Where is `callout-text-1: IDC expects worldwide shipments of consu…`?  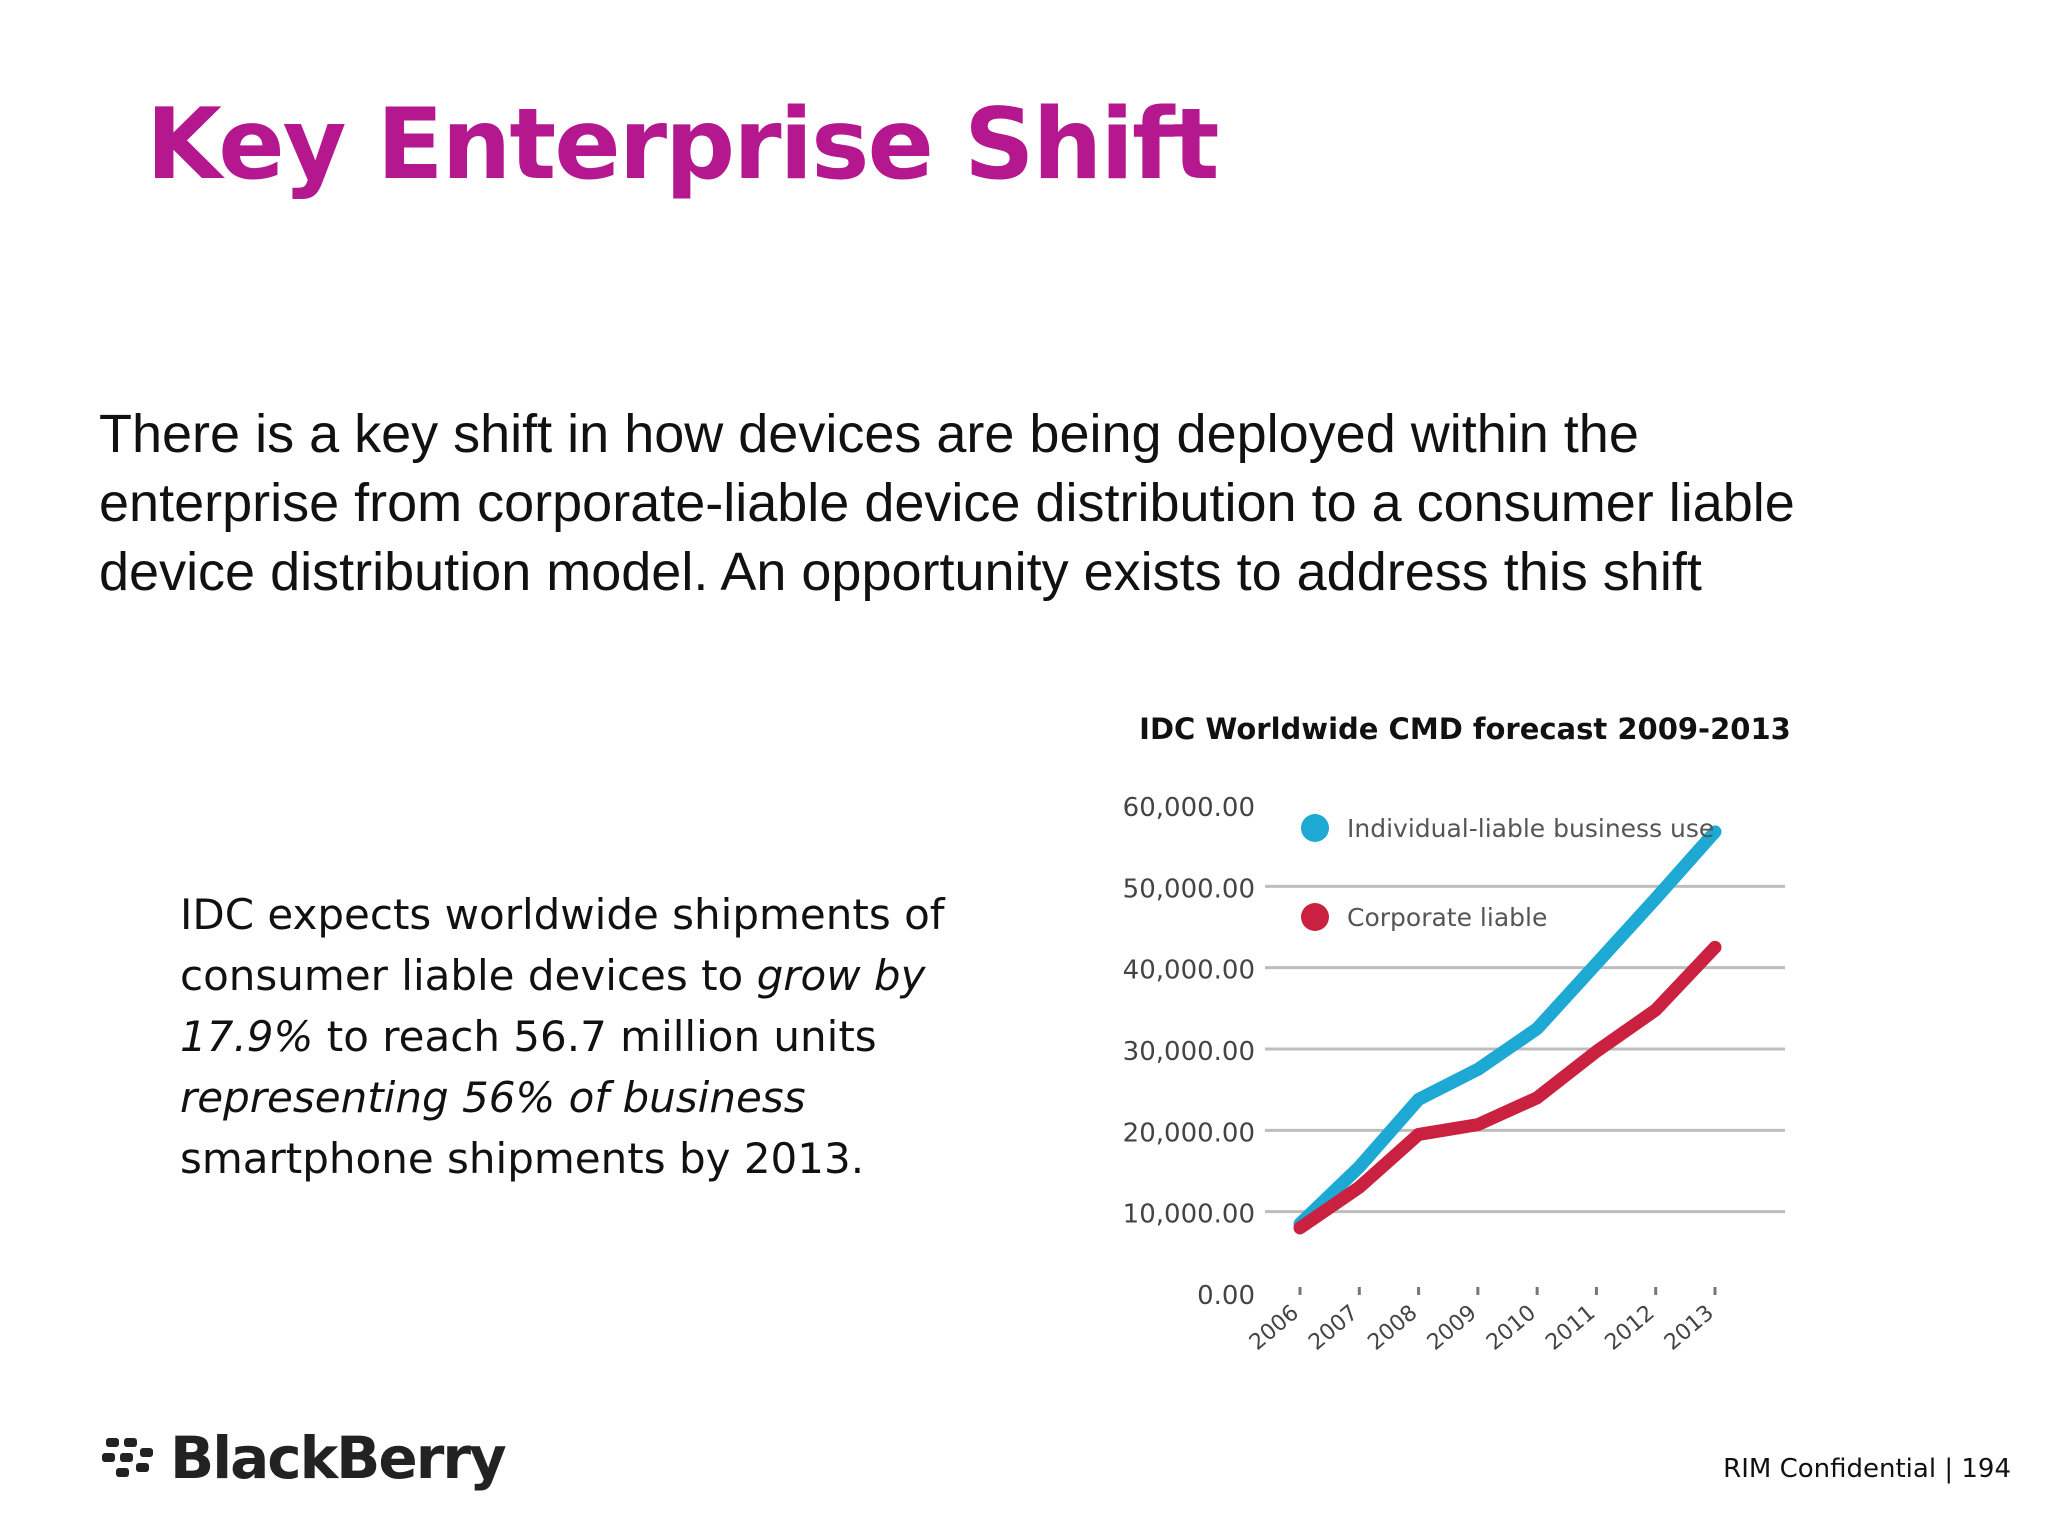 callout-text-1: IDC expects worldwide shipments of consu… is located at coordinates (562, 945).